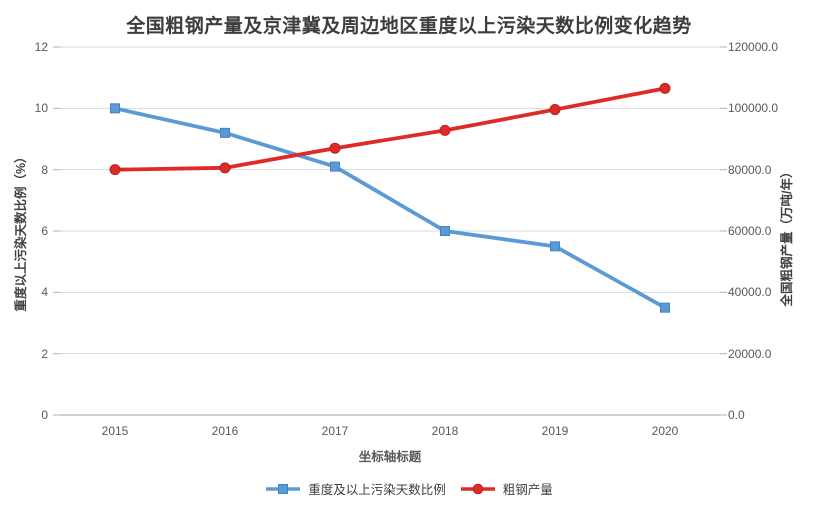 The height and width of the screenshot is (506, 818). I want to click on left-axis-title: 重度以上污染天数比例（%）, so click(21, 231).